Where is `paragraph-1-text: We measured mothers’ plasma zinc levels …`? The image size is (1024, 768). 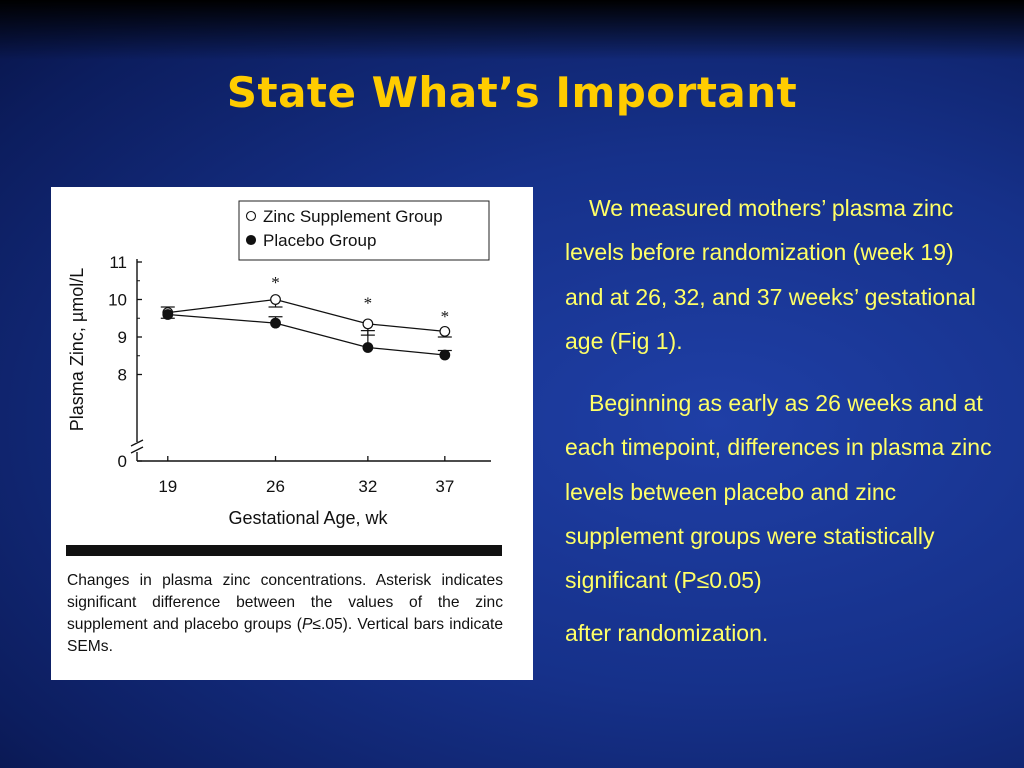 paragraph-1-text: We measured mothers’ plasma zinc levels … is located at coordinates (770, 274).